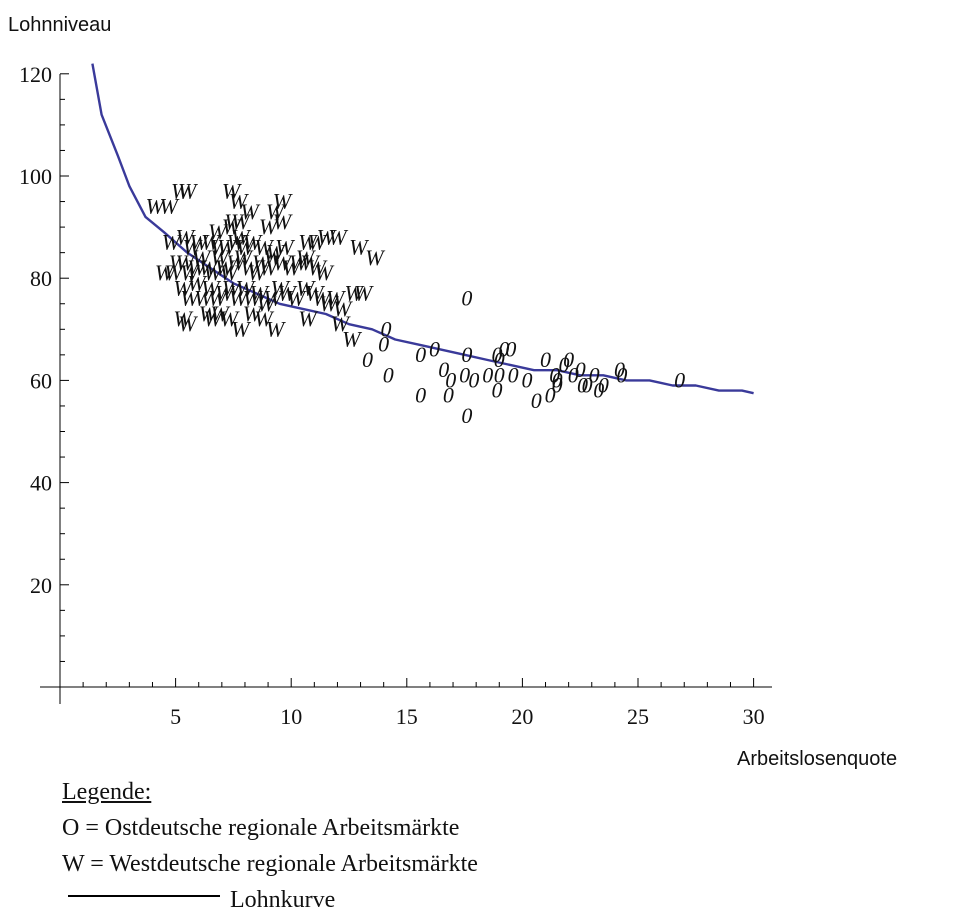 Image resolution: width=954 pixels, height=918 pixels. Describe the element at coordinates (60, 25) in the screenshot. I see `y-axis-label: Lohnniveau` at that location.